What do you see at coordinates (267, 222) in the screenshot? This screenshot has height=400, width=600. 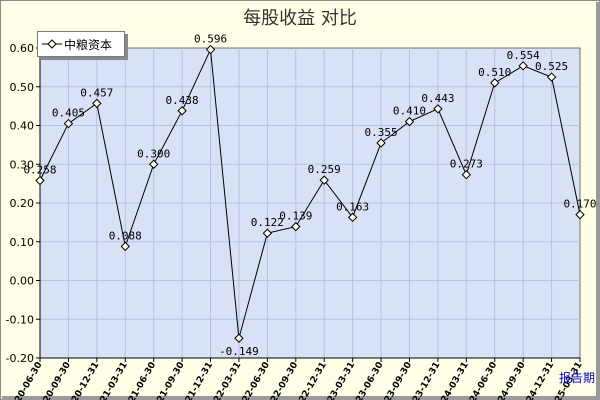 I see `data-label: 0.122` at bounding box center [267, 222].